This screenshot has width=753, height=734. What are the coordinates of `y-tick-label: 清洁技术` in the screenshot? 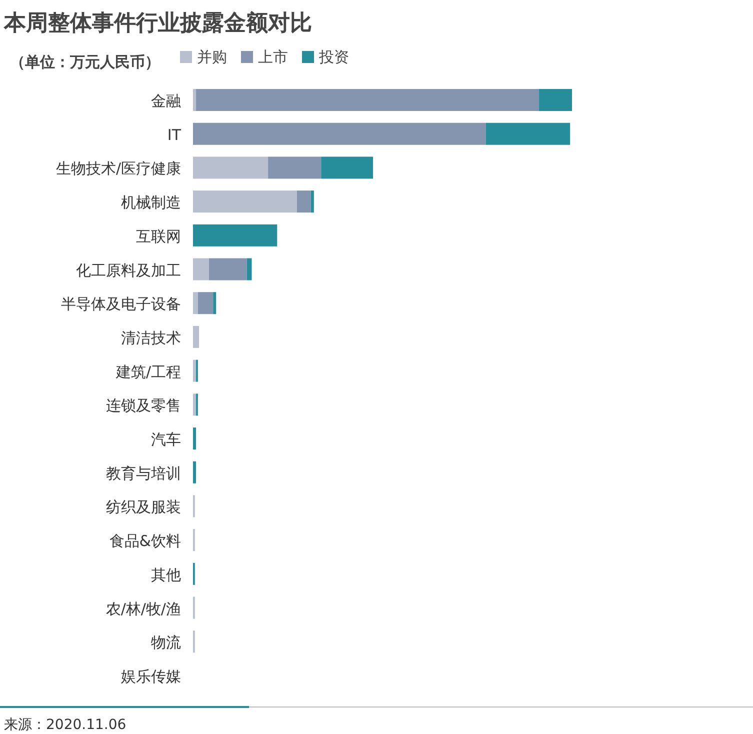 It's located at (151, 337).